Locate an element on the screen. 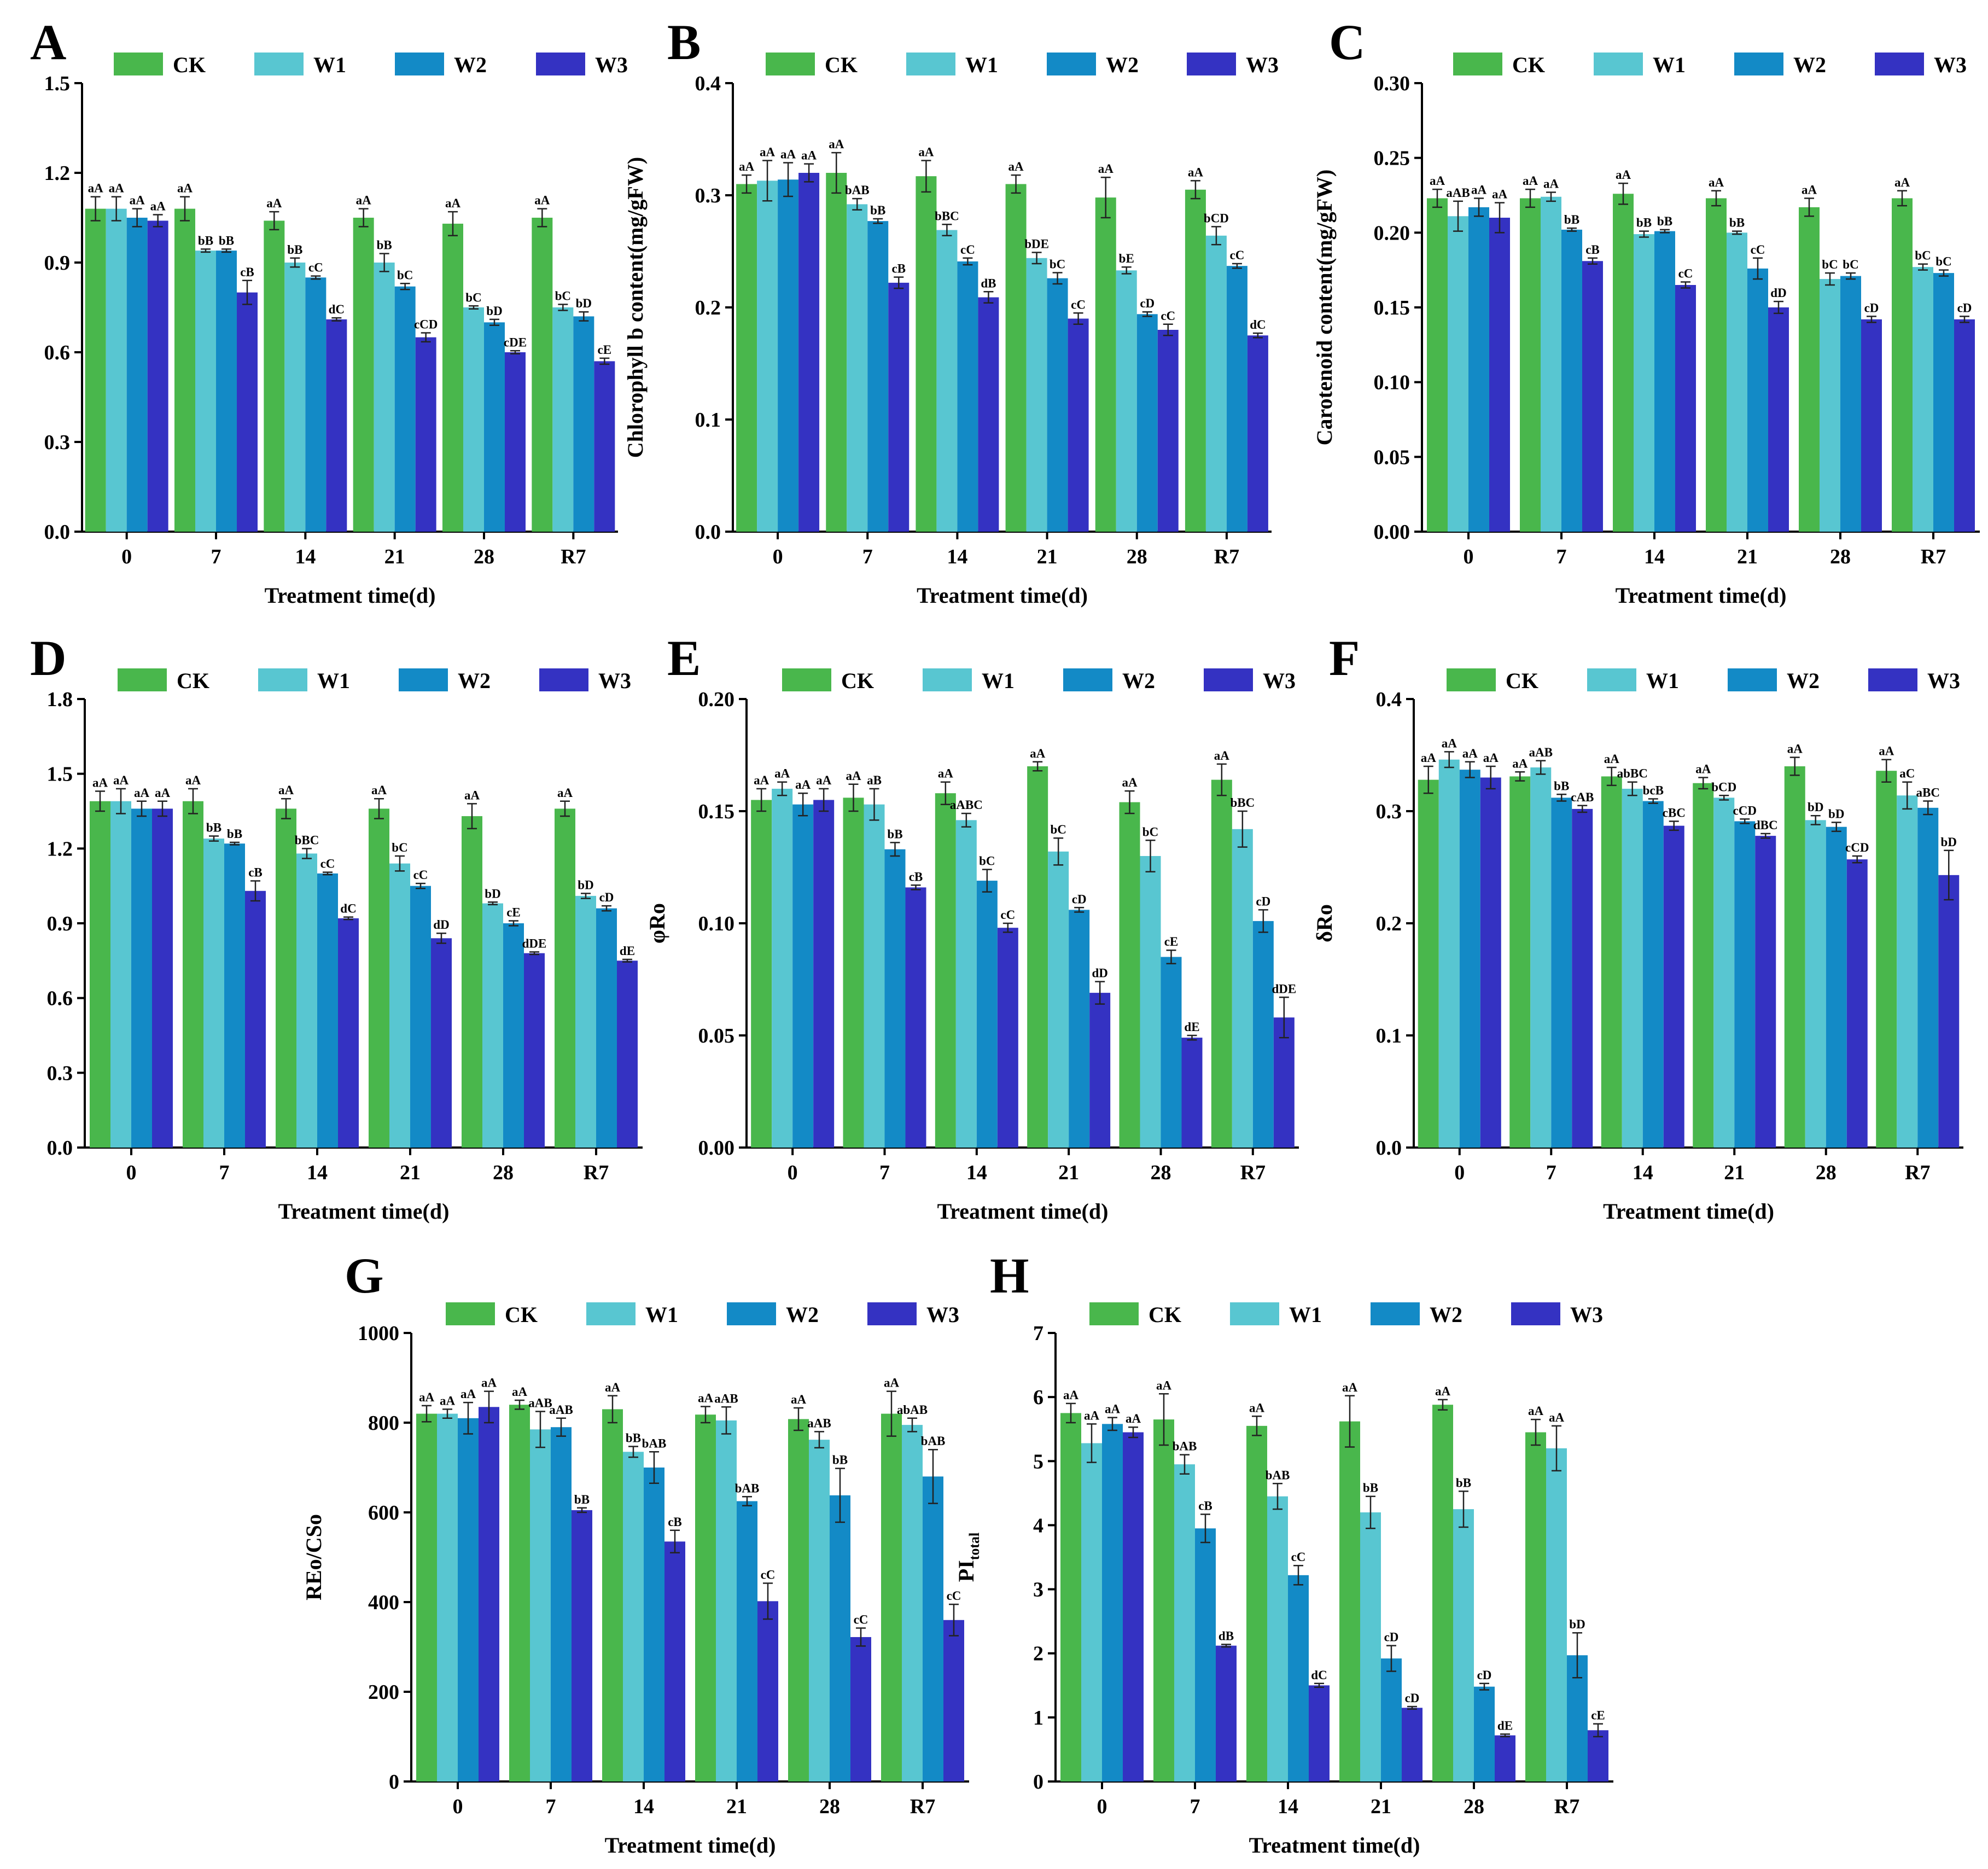 The image size is (1988, 1869). y-tick-label: 2 is located at coordinates (1038, 1654).